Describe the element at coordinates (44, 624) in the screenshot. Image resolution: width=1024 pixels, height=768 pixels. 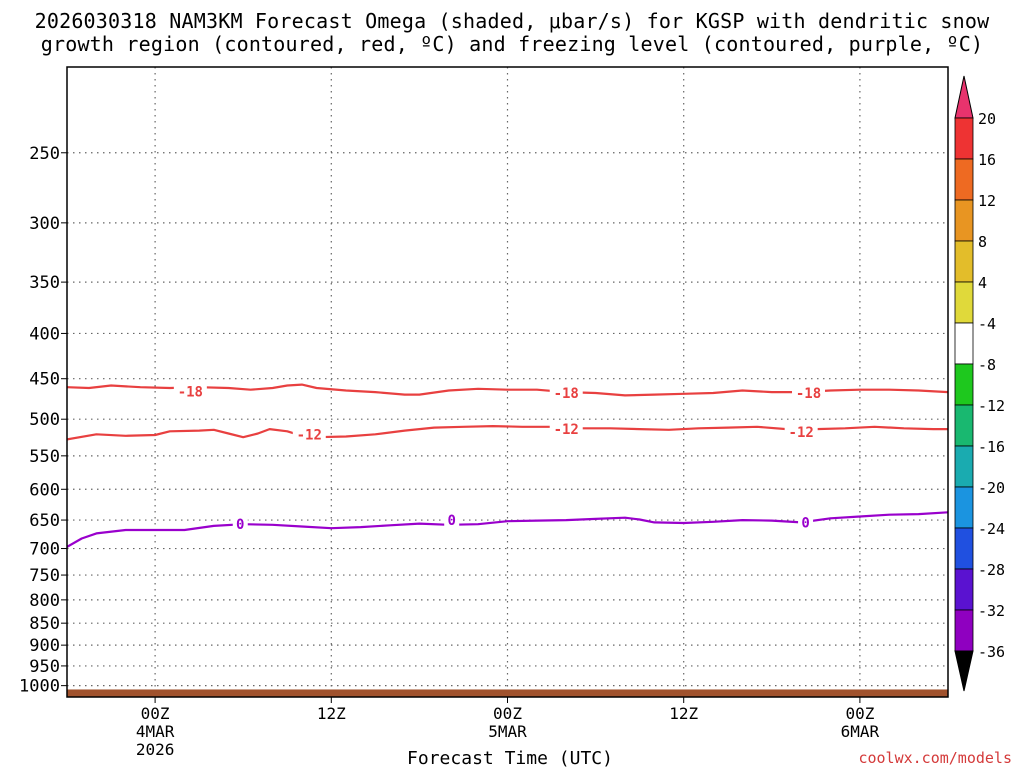
I see `y-tick-label: 850` at that location.